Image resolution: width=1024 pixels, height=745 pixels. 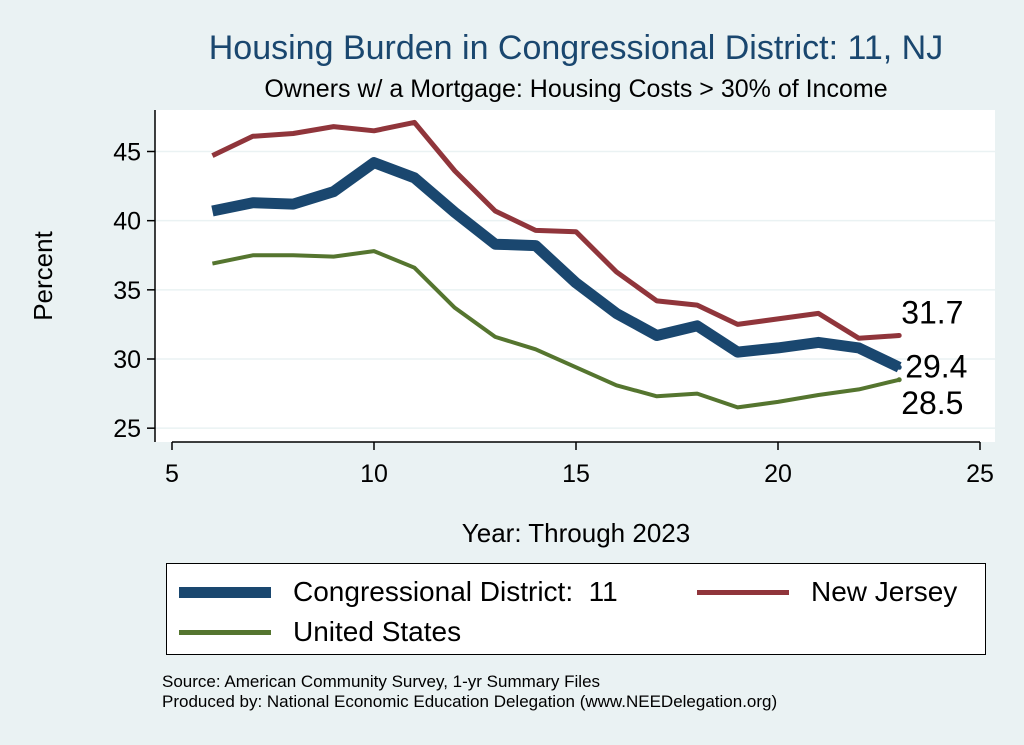 I want to click on x-tick-label-20: 20, so click(x=778, y=474).